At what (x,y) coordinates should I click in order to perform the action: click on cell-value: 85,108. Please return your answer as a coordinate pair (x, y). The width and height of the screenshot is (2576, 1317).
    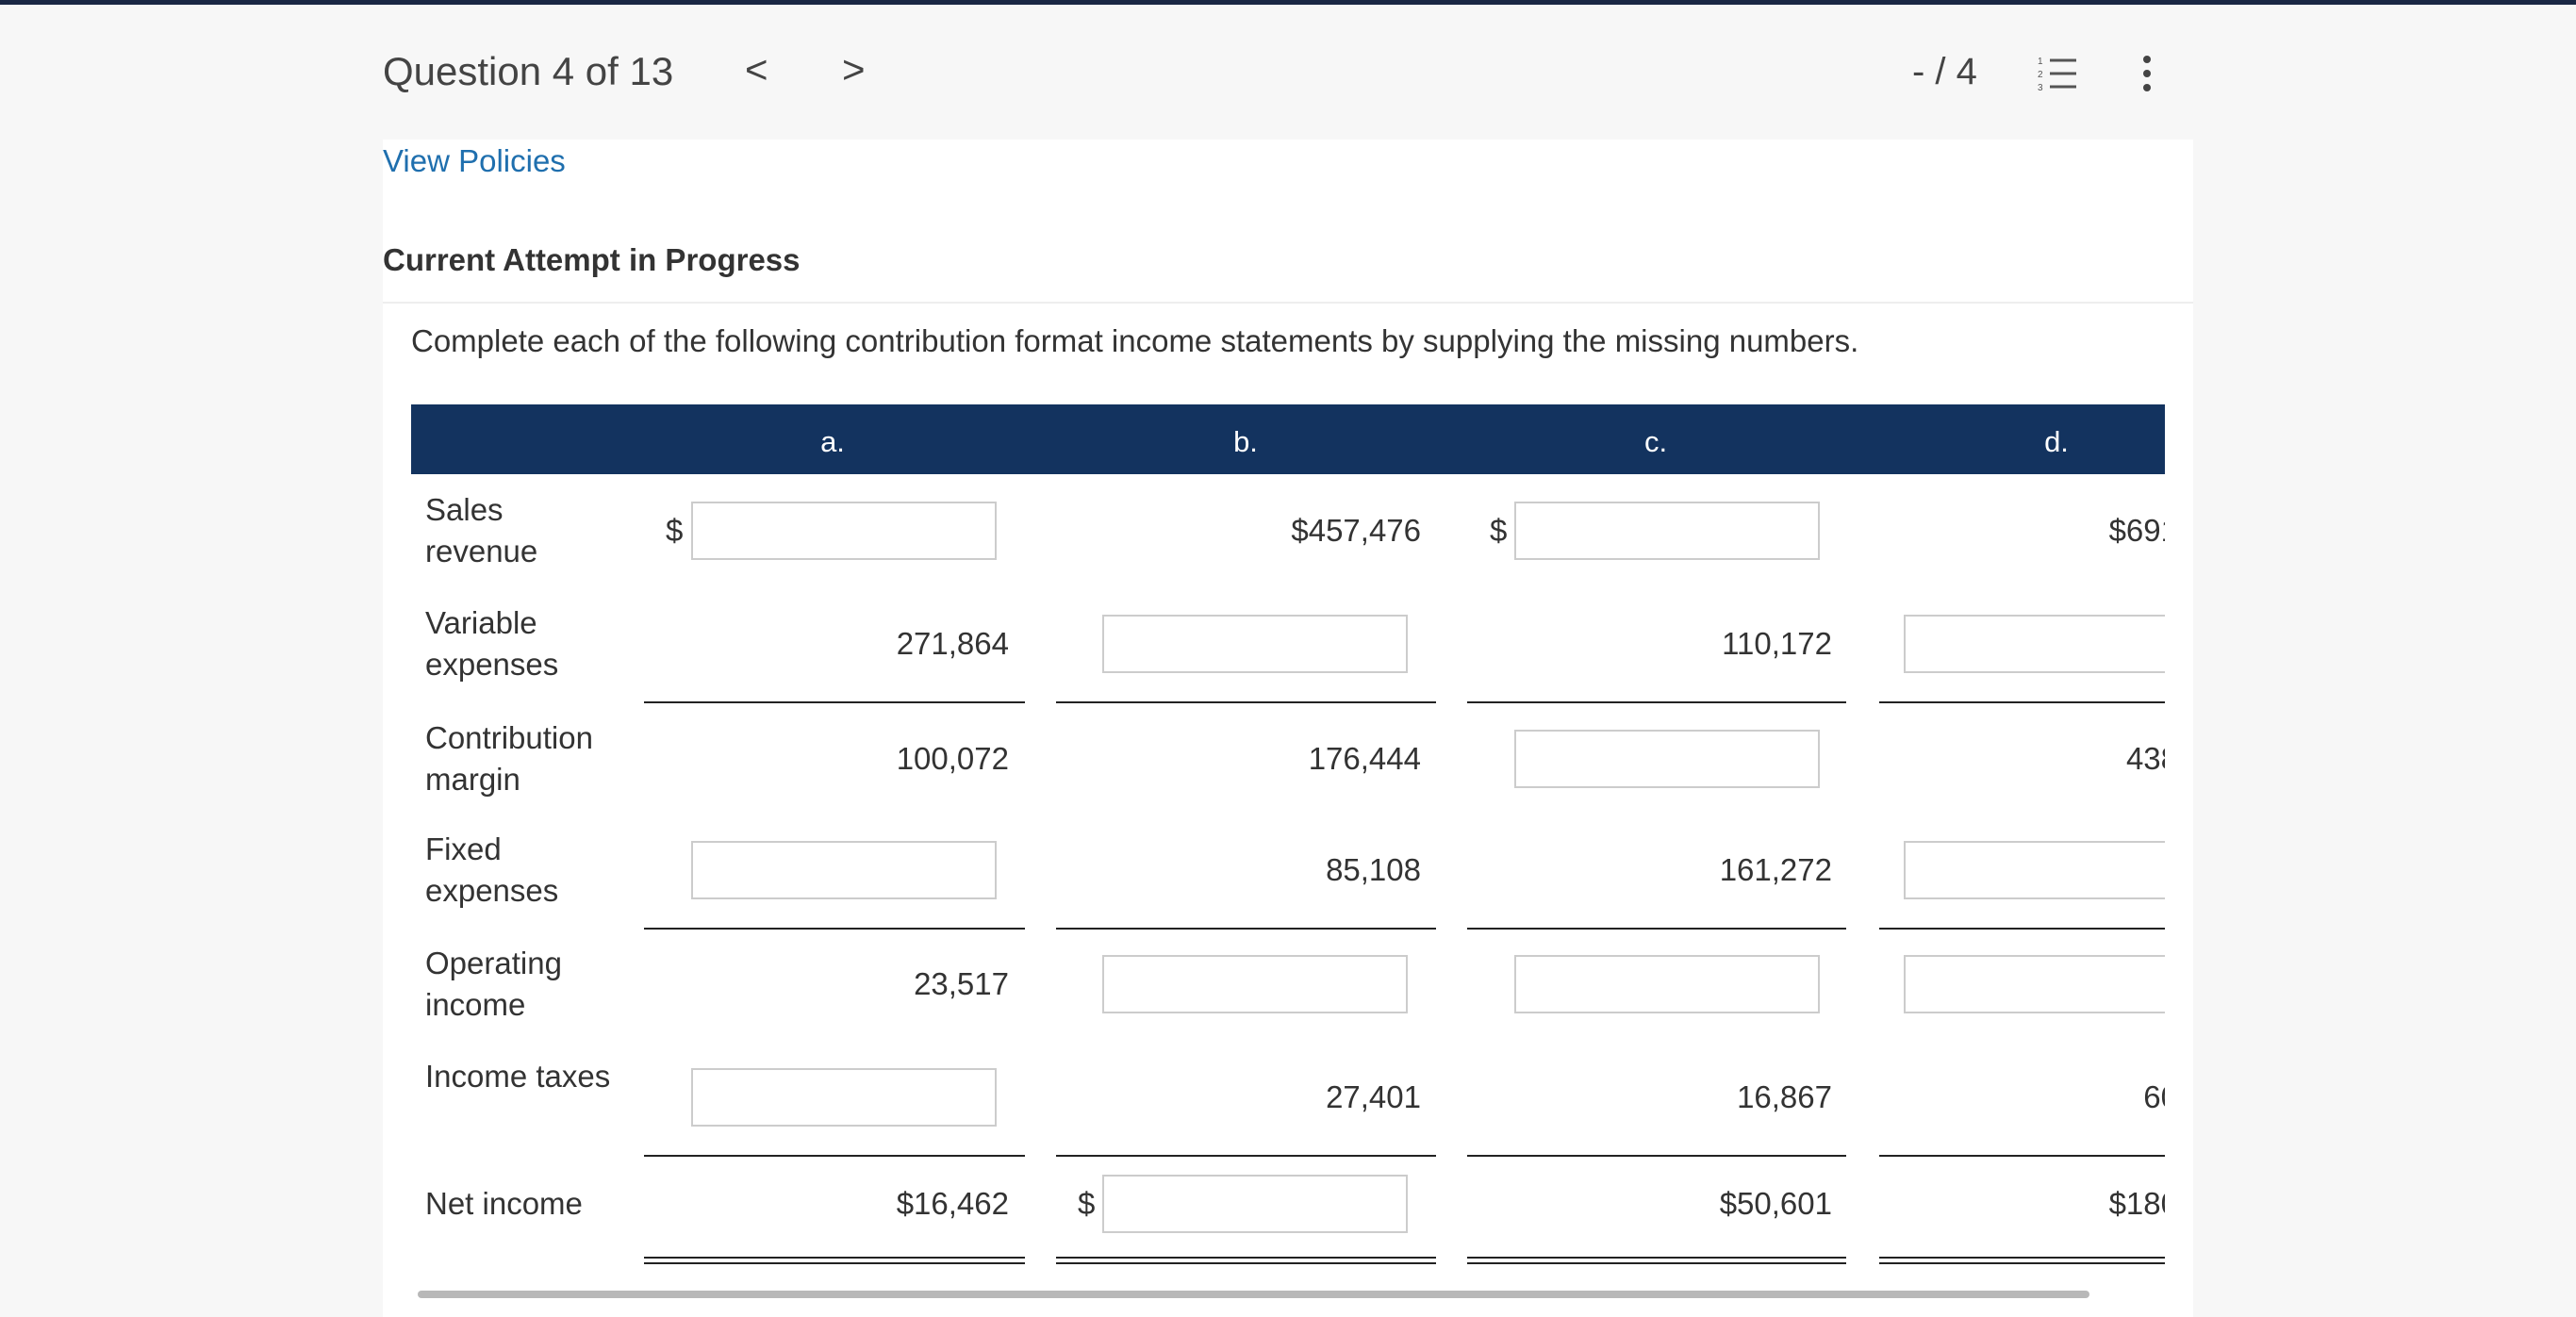
    Looking at the image, I should click on (1373, 869).